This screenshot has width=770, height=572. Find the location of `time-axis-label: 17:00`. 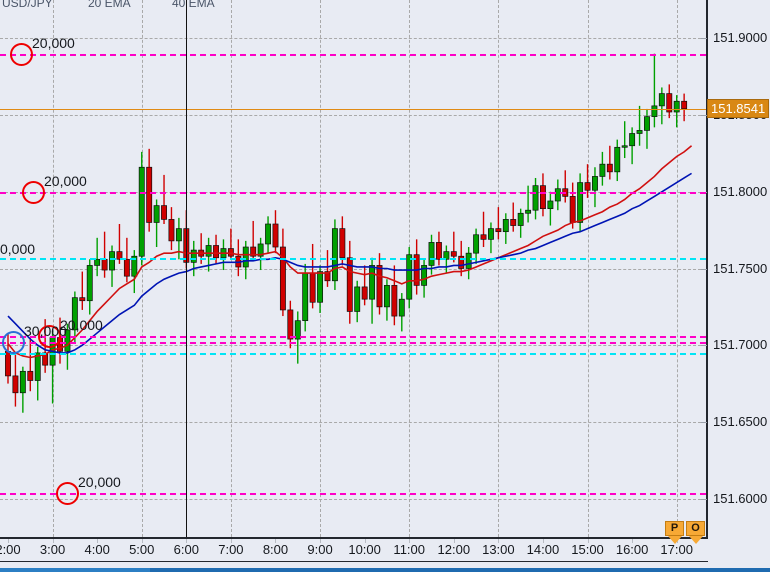

time-axis-label: 17:00 is located at coordinates (676, 549).